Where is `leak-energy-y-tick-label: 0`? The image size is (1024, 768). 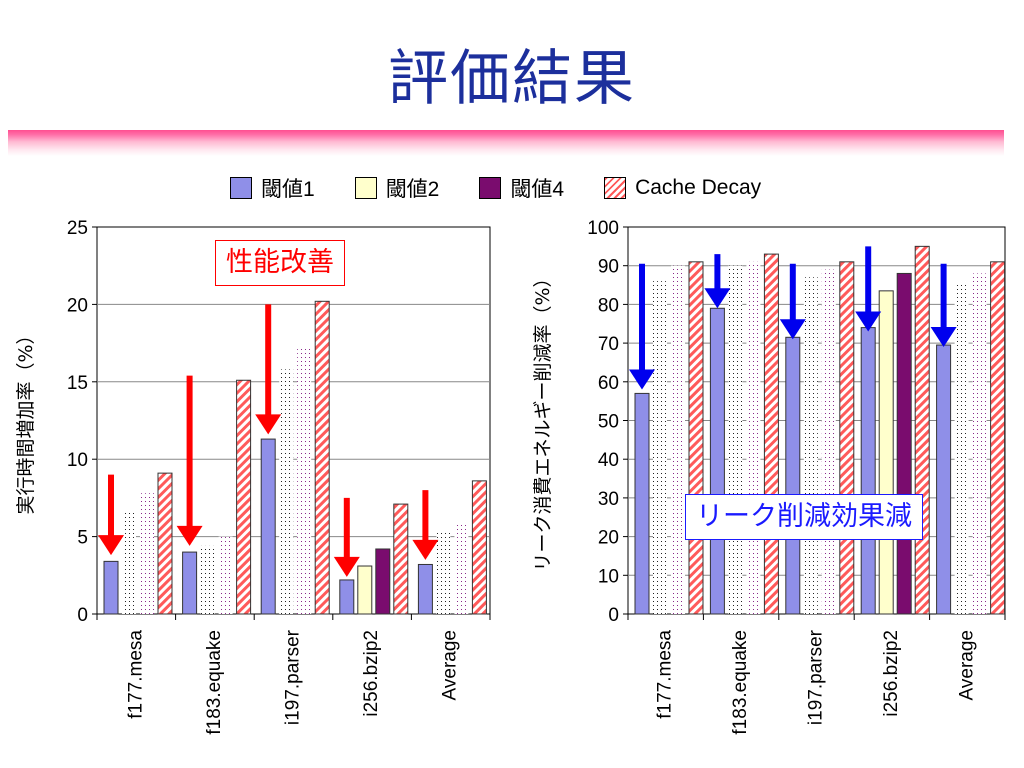
leak-energy-y-tick-label: 0 is located at coordinates (613, 615).